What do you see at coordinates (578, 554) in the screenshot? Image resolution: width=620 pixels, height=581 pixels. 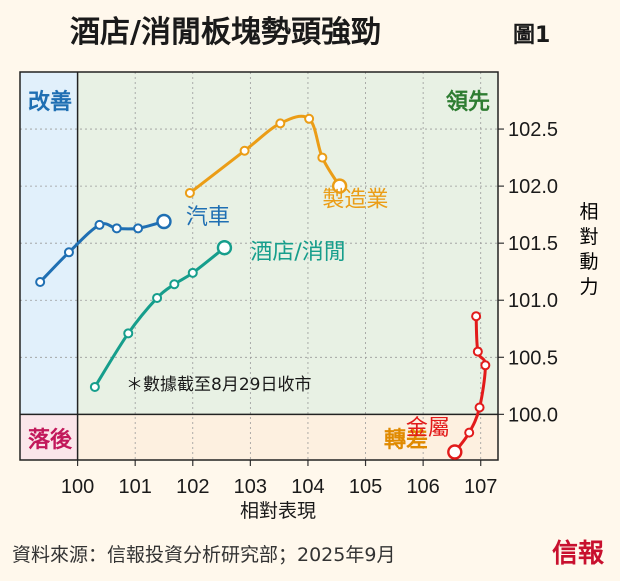 I see `brand-logo: 信報` at bounding box center [578, 554].